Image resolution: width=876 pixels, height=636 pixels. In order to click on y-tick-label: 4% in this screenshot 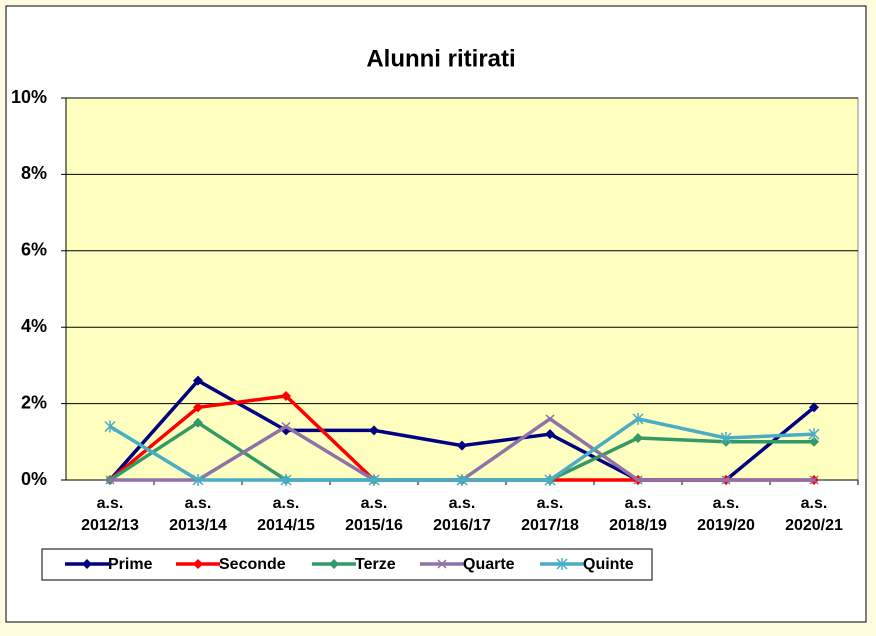, I will do `click(34, 326)`.